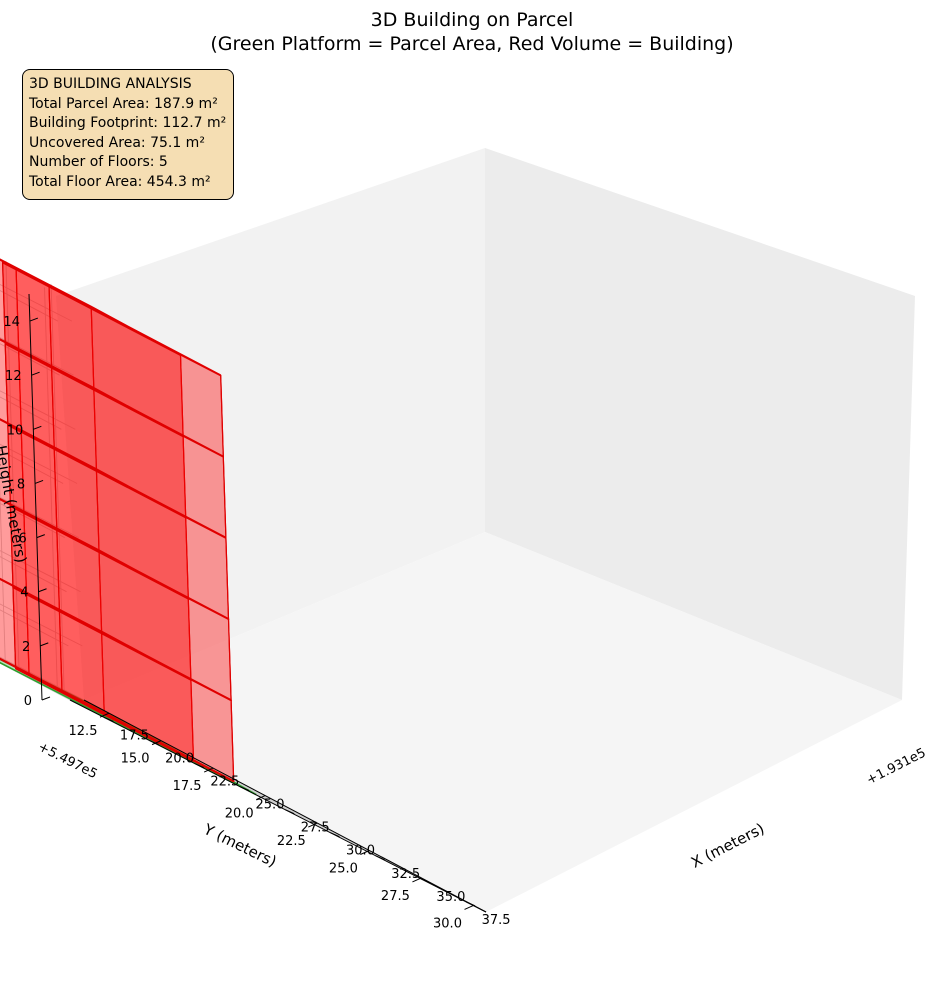  What do you see at coordinates (128, 123) in the screenshot?
I see `info-building-footprint: Building Footprint: 112.7 m²` at bounding box center [128, 123].